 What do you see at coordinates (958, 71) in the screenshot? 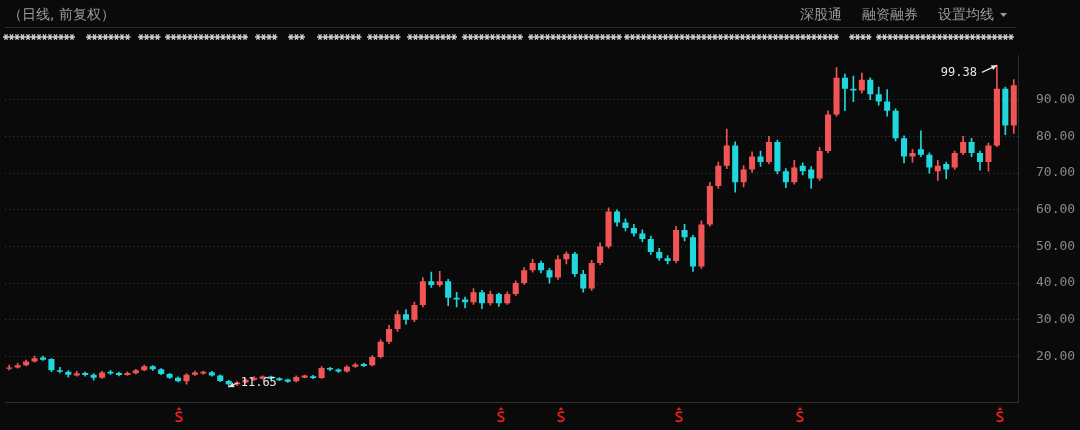
I see `annotation: 99.38` at bounding box center [958, 71].